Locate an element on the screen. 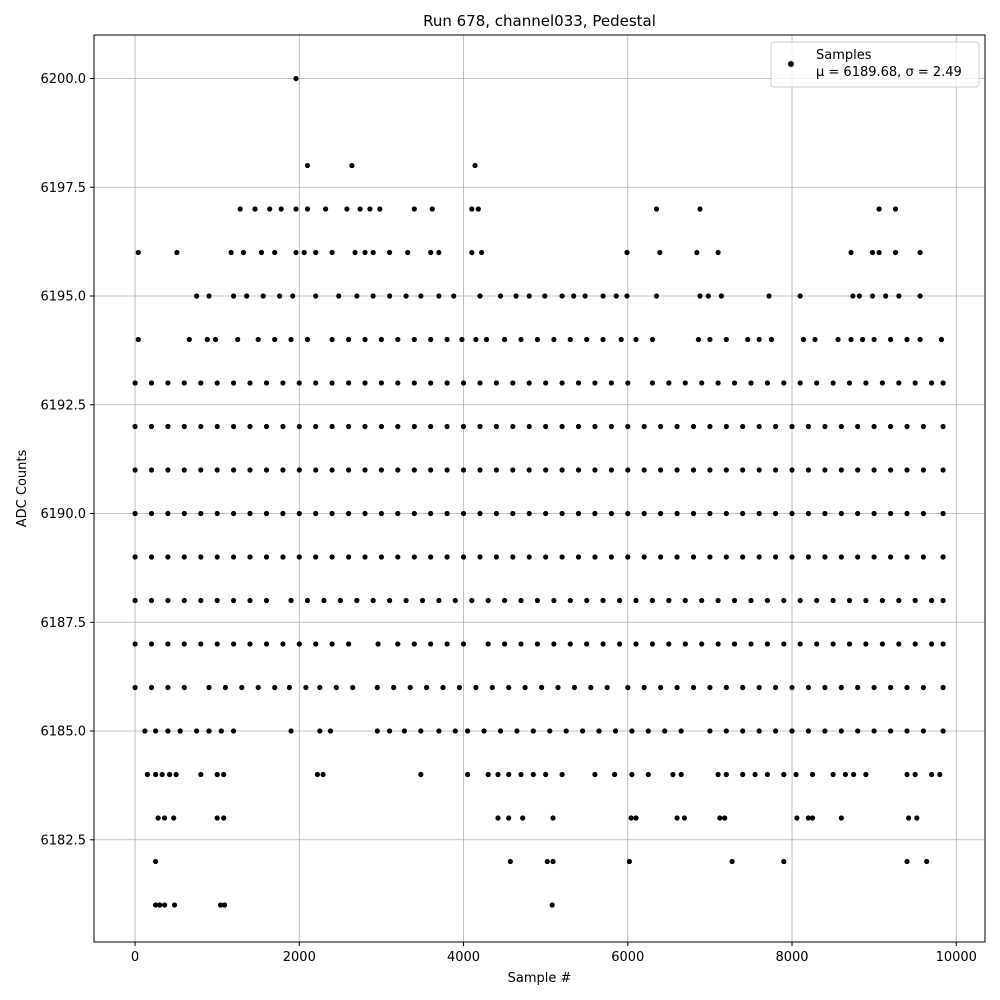 This screenshot has height=1000, width=1000. legend: Samples μ = 6189.68, σ = 2.49 is located at coordinates (875, 64).